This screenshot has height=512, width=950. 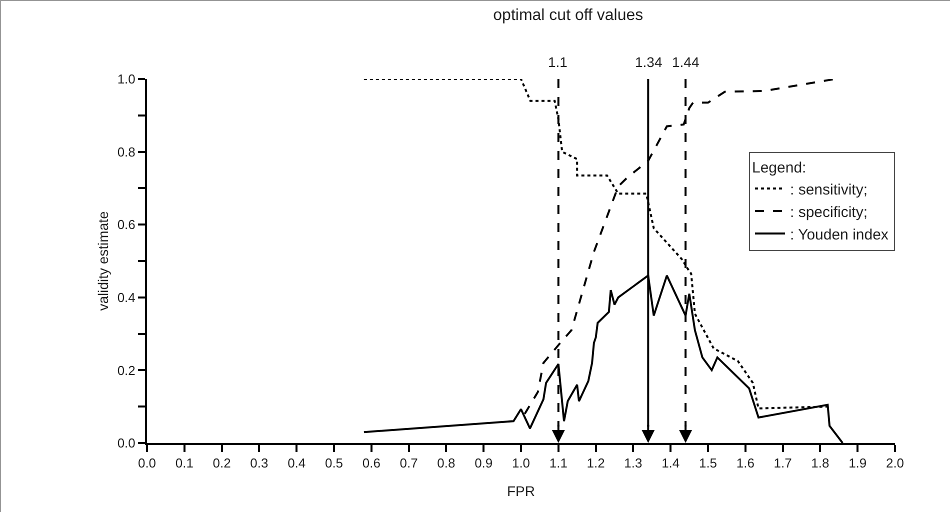 I want to click on legend-label: : sensitivity;, so click(x=829, y=189).